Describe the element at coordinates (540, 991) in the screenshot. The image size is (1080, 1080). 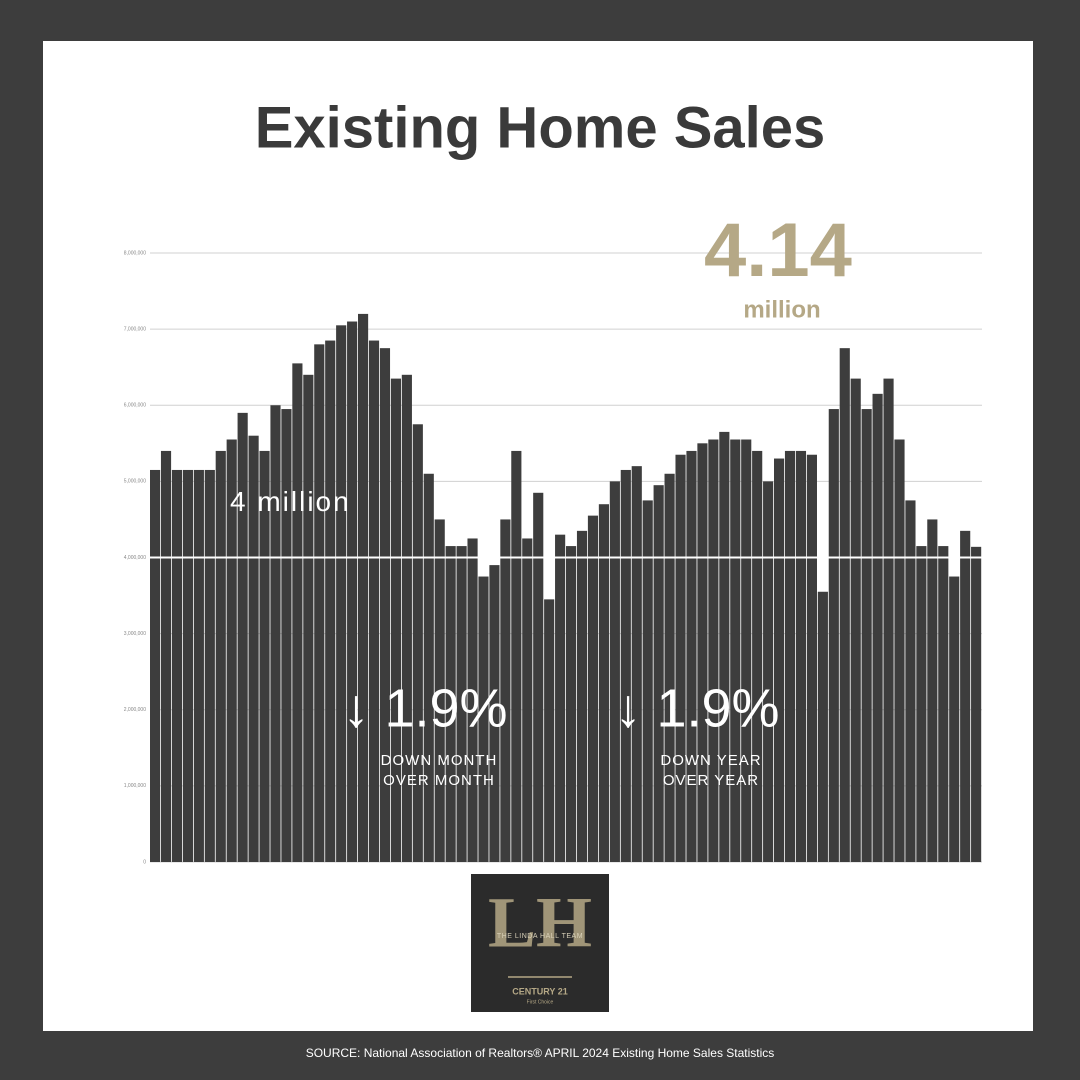
I see `logo-brand: CENTURY 21` at that location.